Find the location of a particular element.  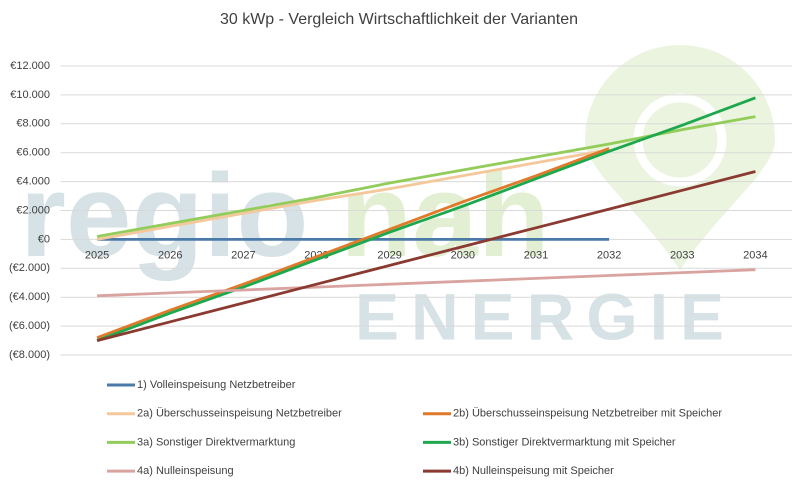

x-tick-label: 2029 is located at coordinates (389, 255).